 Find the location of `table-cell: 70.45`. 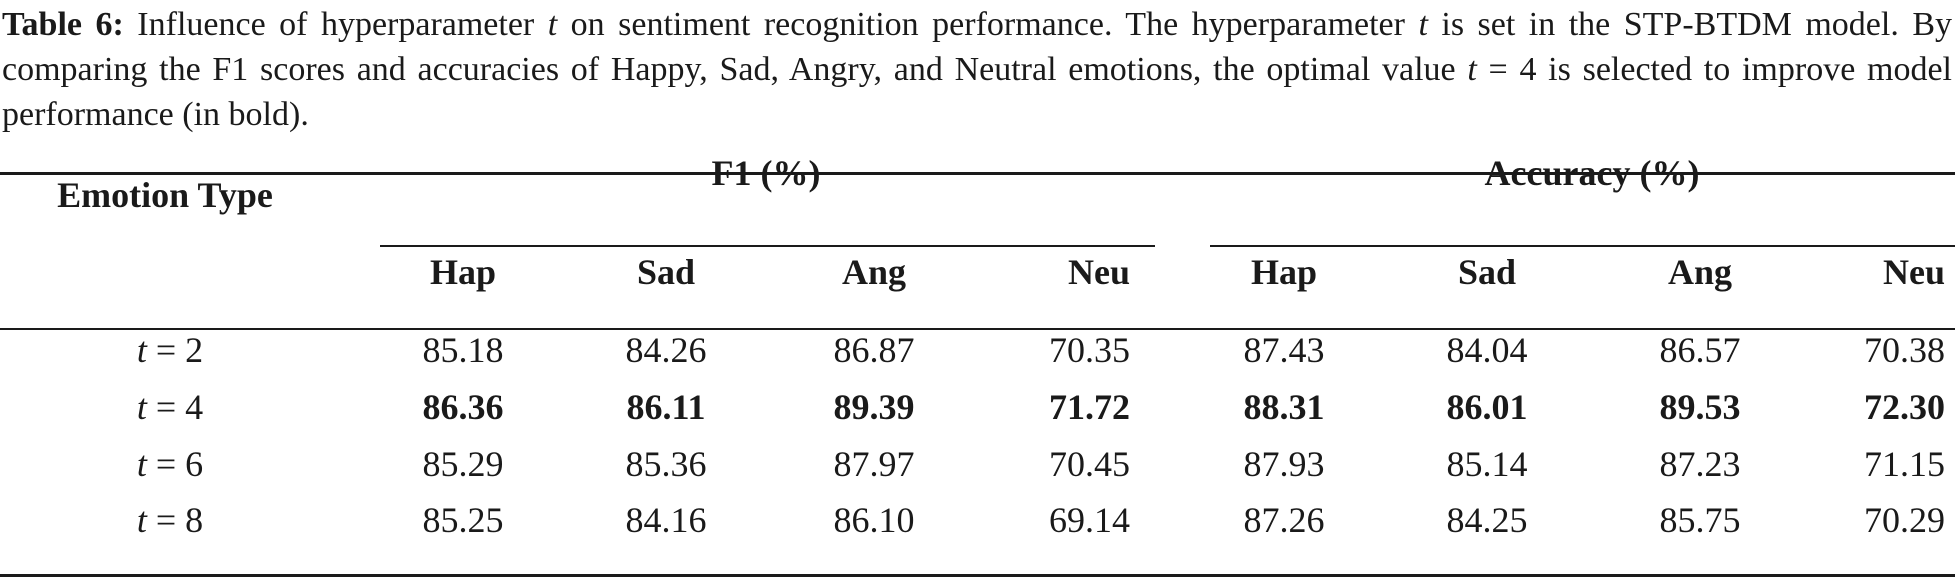

table-cell: 70.45 is located at coordinates (1089, 464).